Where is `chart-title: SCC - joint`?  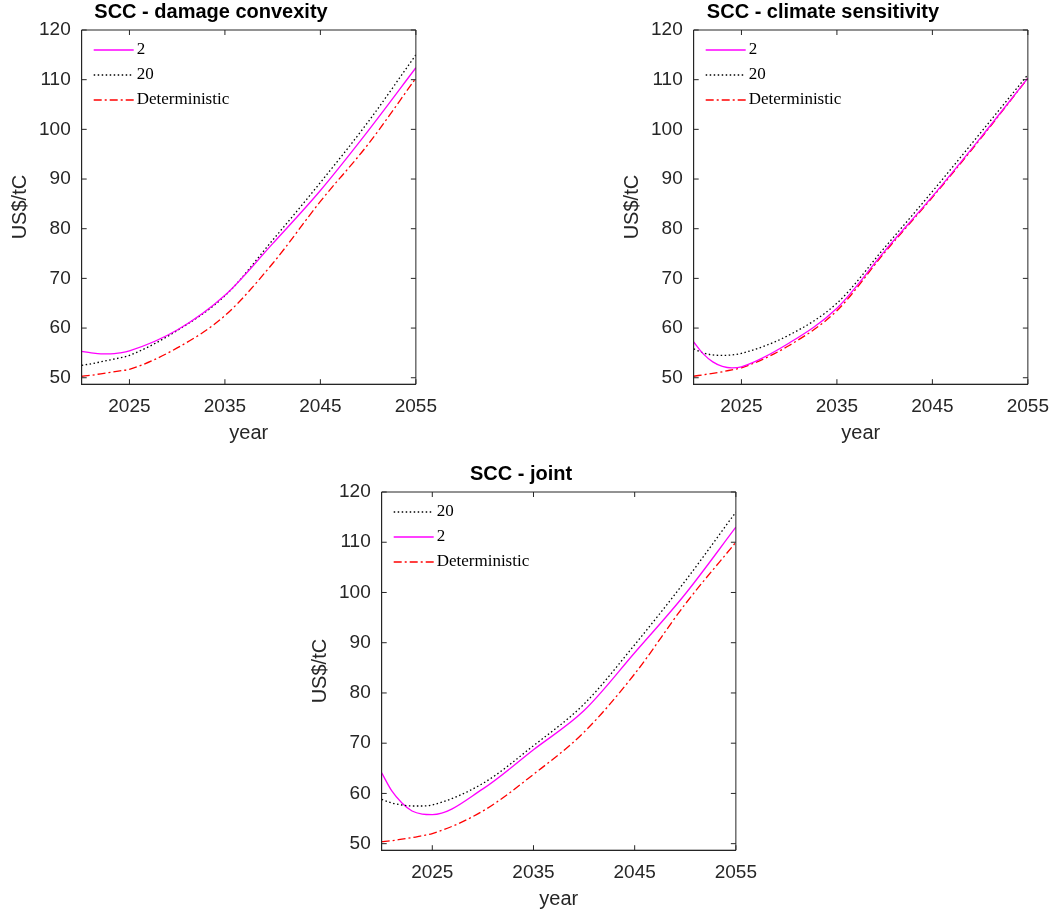 chart-title: SCC - joint is located at coordinates (521, 472).